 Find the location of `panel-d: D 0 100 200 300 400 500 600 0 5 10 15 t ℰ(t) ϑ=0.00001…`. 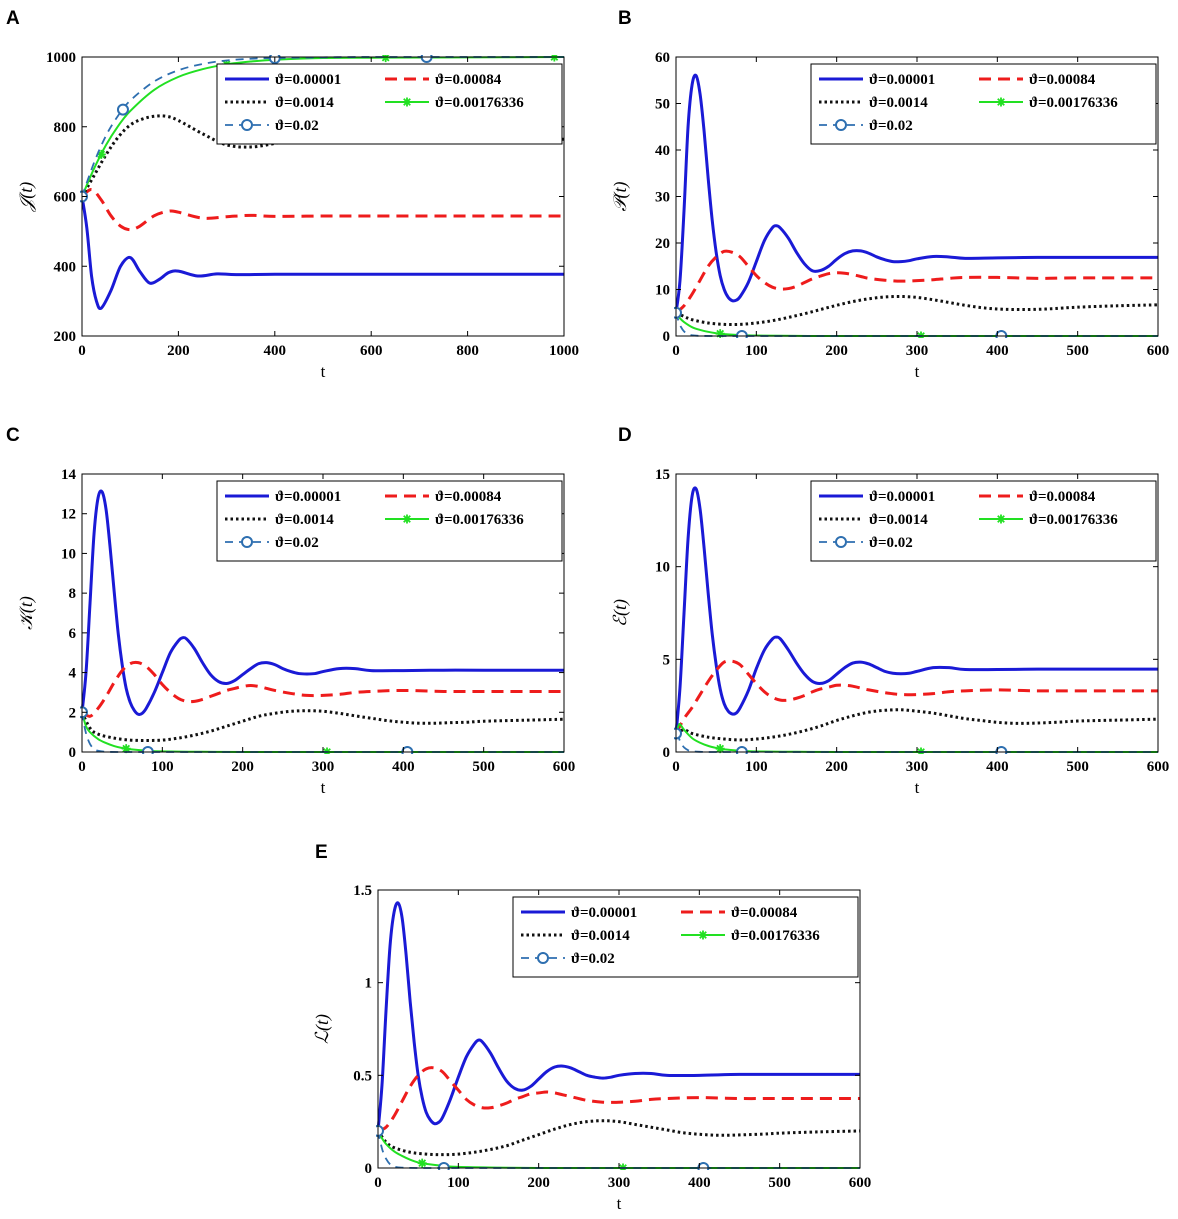

panel-d: D 0 100 200 300 400 500 600 0 5 10 15 t ℰ(t) ϑ=0.00001… is located at coordinates (889, 611).